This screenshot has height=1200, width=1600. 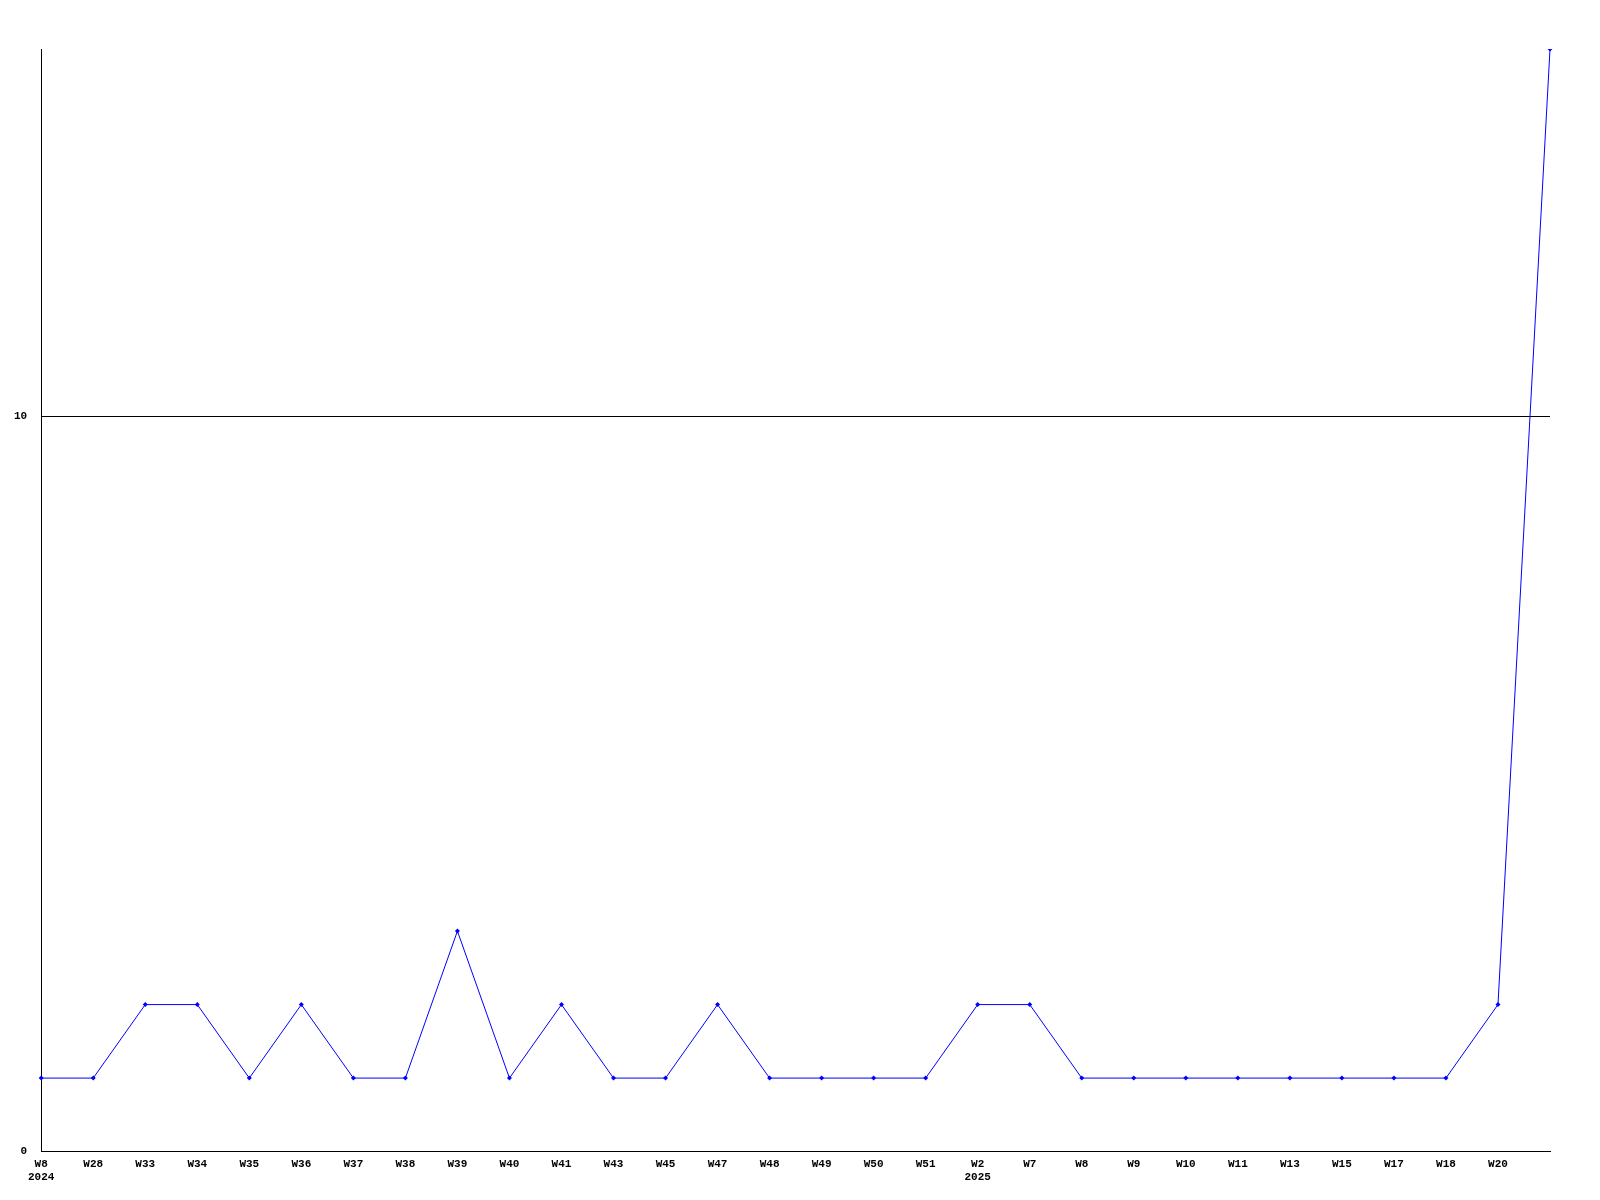 What do you see at coordinates (613, 1163) in the screenshot?
I see `x-tick-label: W43` at bounding box center [613, 1163].